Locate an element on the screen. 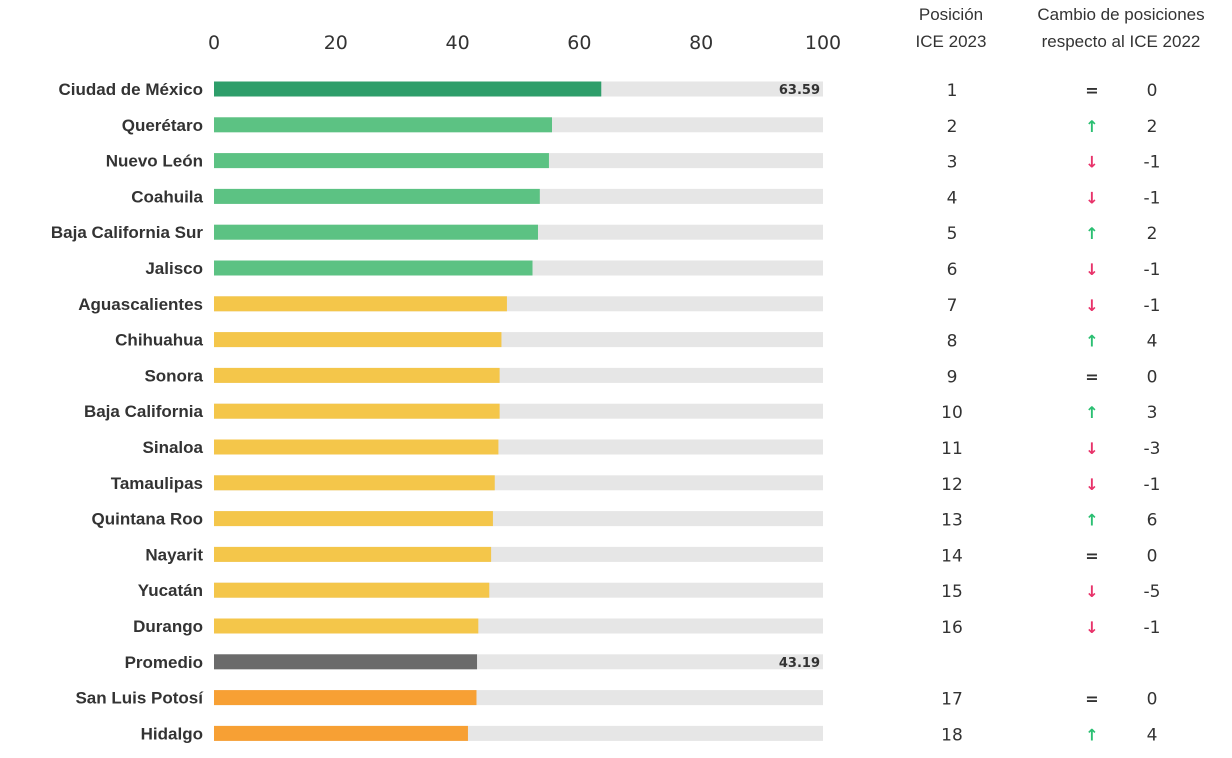 The image size is (1232, 758). position-rank: 7 is located at coordinates (952, 306).